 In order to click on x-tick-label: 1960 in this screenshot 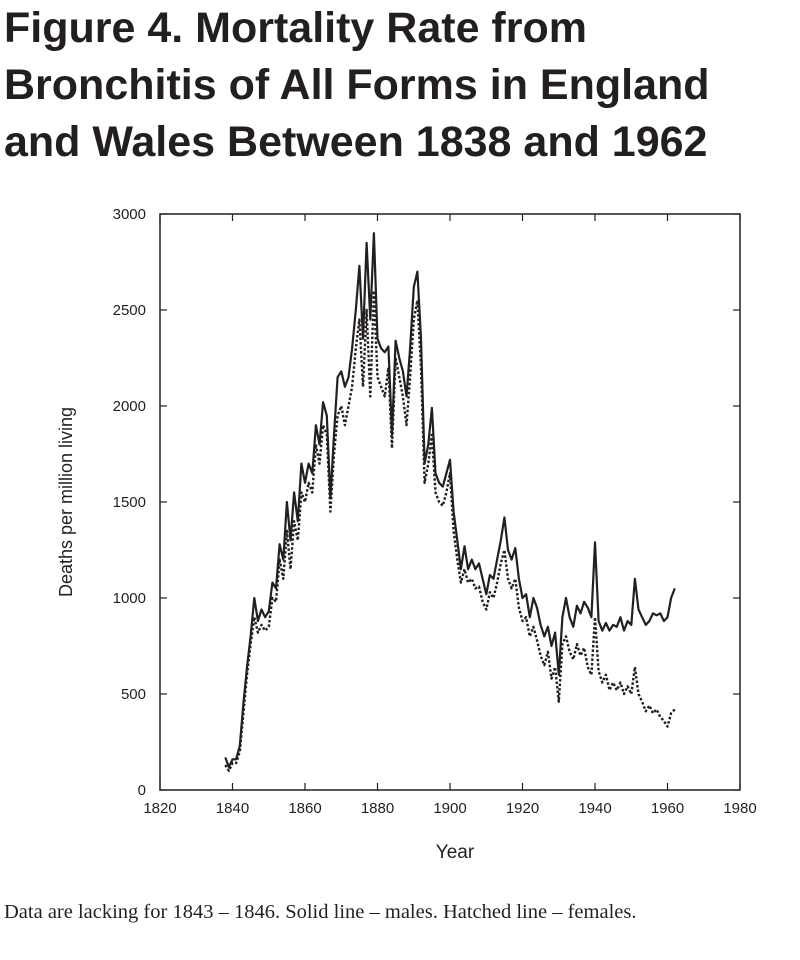, I will do `click(667, 808)`.